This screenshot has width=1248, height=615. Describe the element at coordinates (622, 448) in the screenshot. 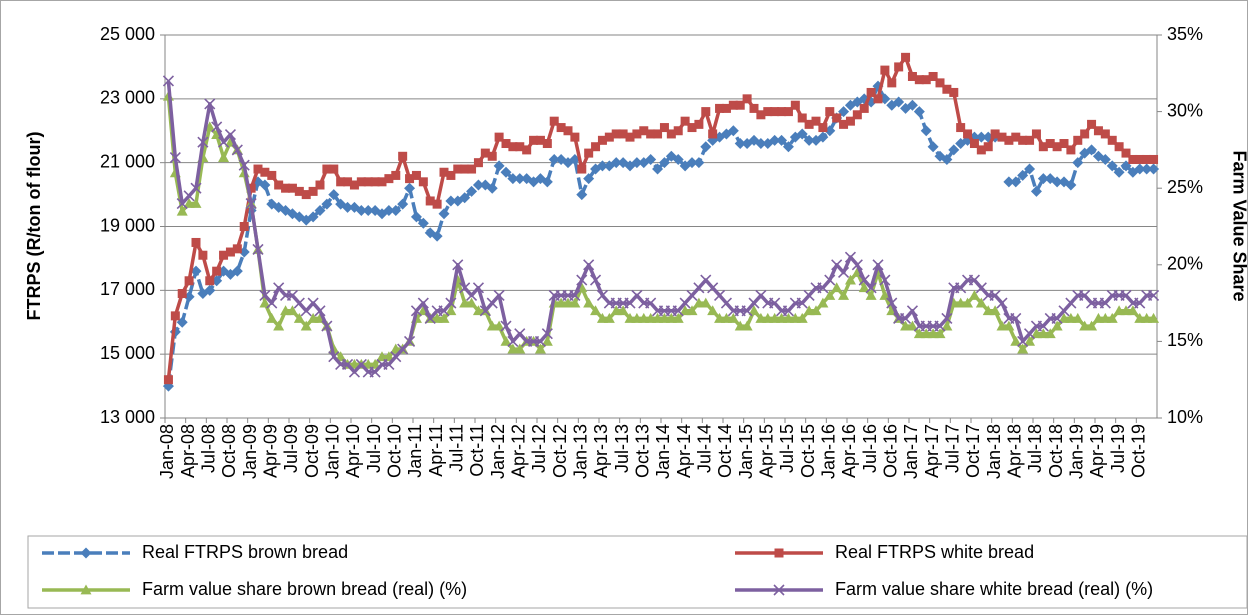

I see `x-tick-label: Jul-13` at that location.